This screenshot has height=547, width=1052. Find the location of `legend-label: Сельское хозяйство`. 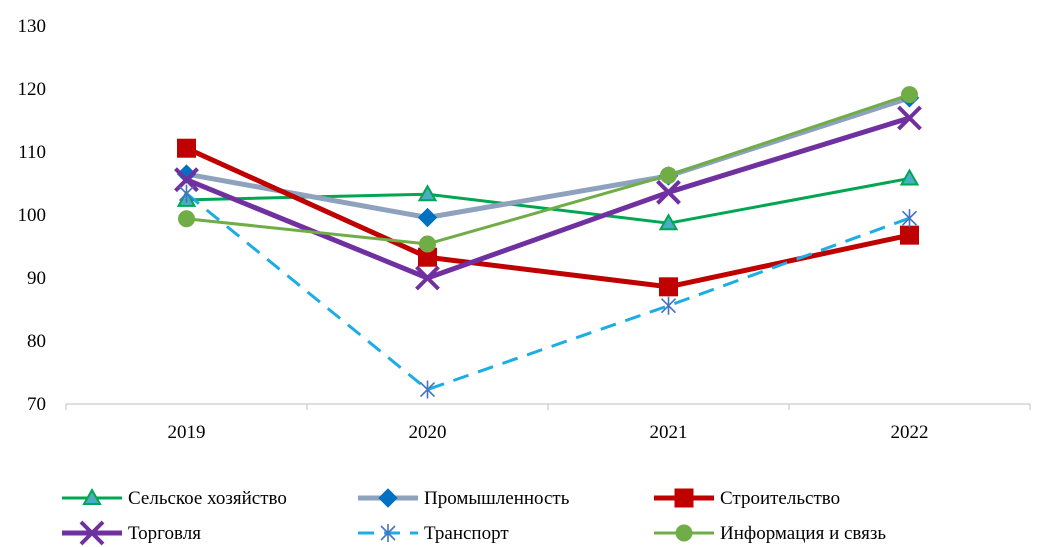

legend-label: Сельское хозяйство is located at coordinates (207, 498).